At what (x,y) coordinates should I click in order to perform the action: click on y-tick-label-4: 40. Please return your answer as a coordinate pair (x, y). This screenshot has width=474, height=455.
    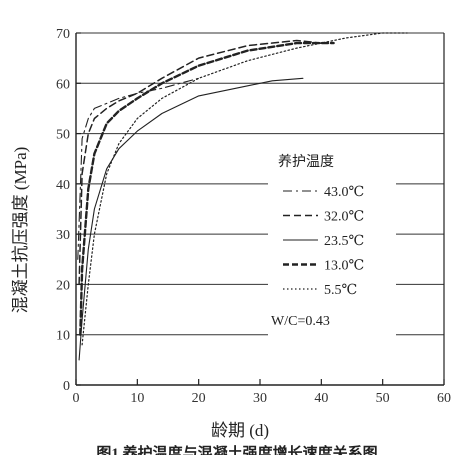
    Looking at the image, I should click on (63, 185).